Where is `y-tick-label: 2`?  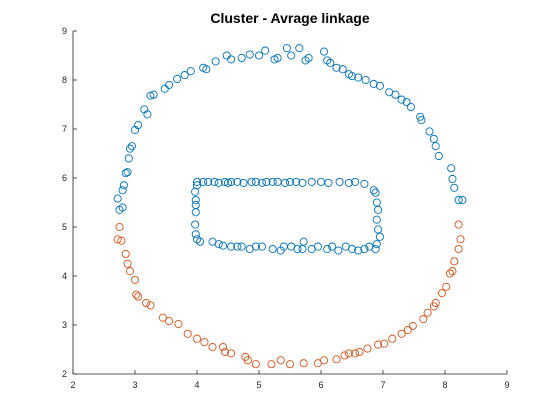 y-tick-label: 2 is located at coordinates (64, 374).